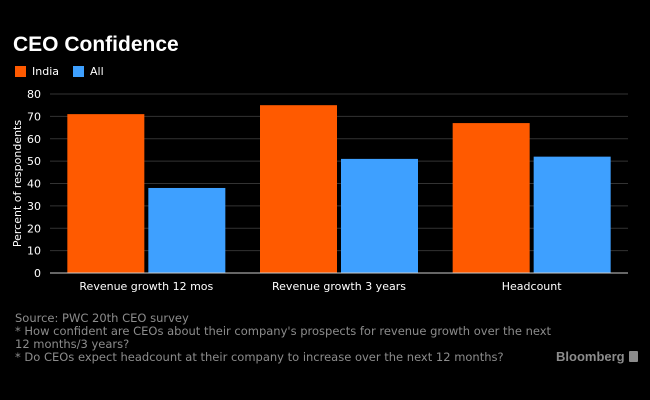  What do you see at coordinates (45, 71) in the screenshot?
I see `legend-label-india: India` at bounding box center [45, 71].